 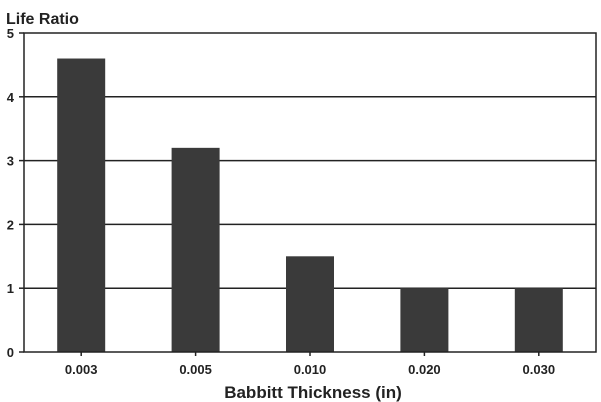 I want to click on x-tick-label: 0.010, so click(x=310, y=369).